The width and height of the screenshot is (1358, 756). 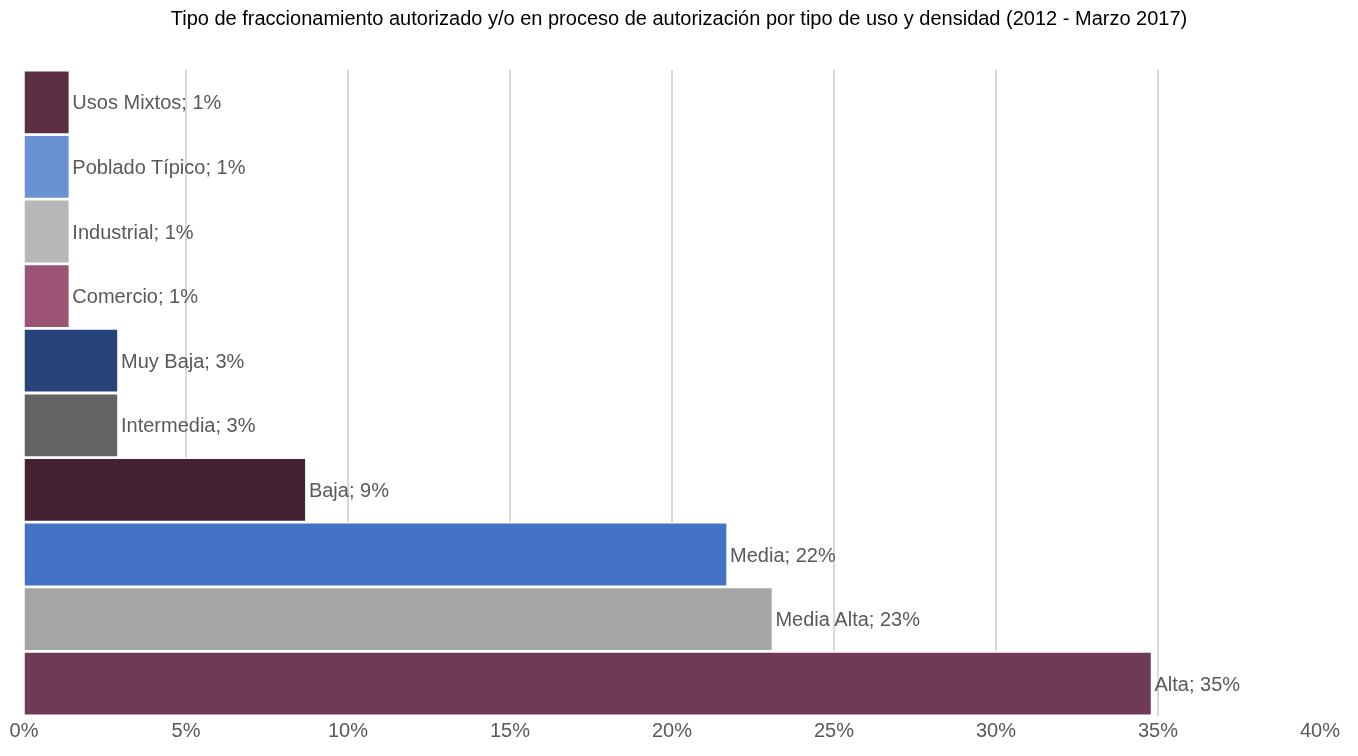 What do you see at coordinates (133, 231) in the screenshot?
I see `data-label: Industrial; 1%` at bounding box center [133, 231].